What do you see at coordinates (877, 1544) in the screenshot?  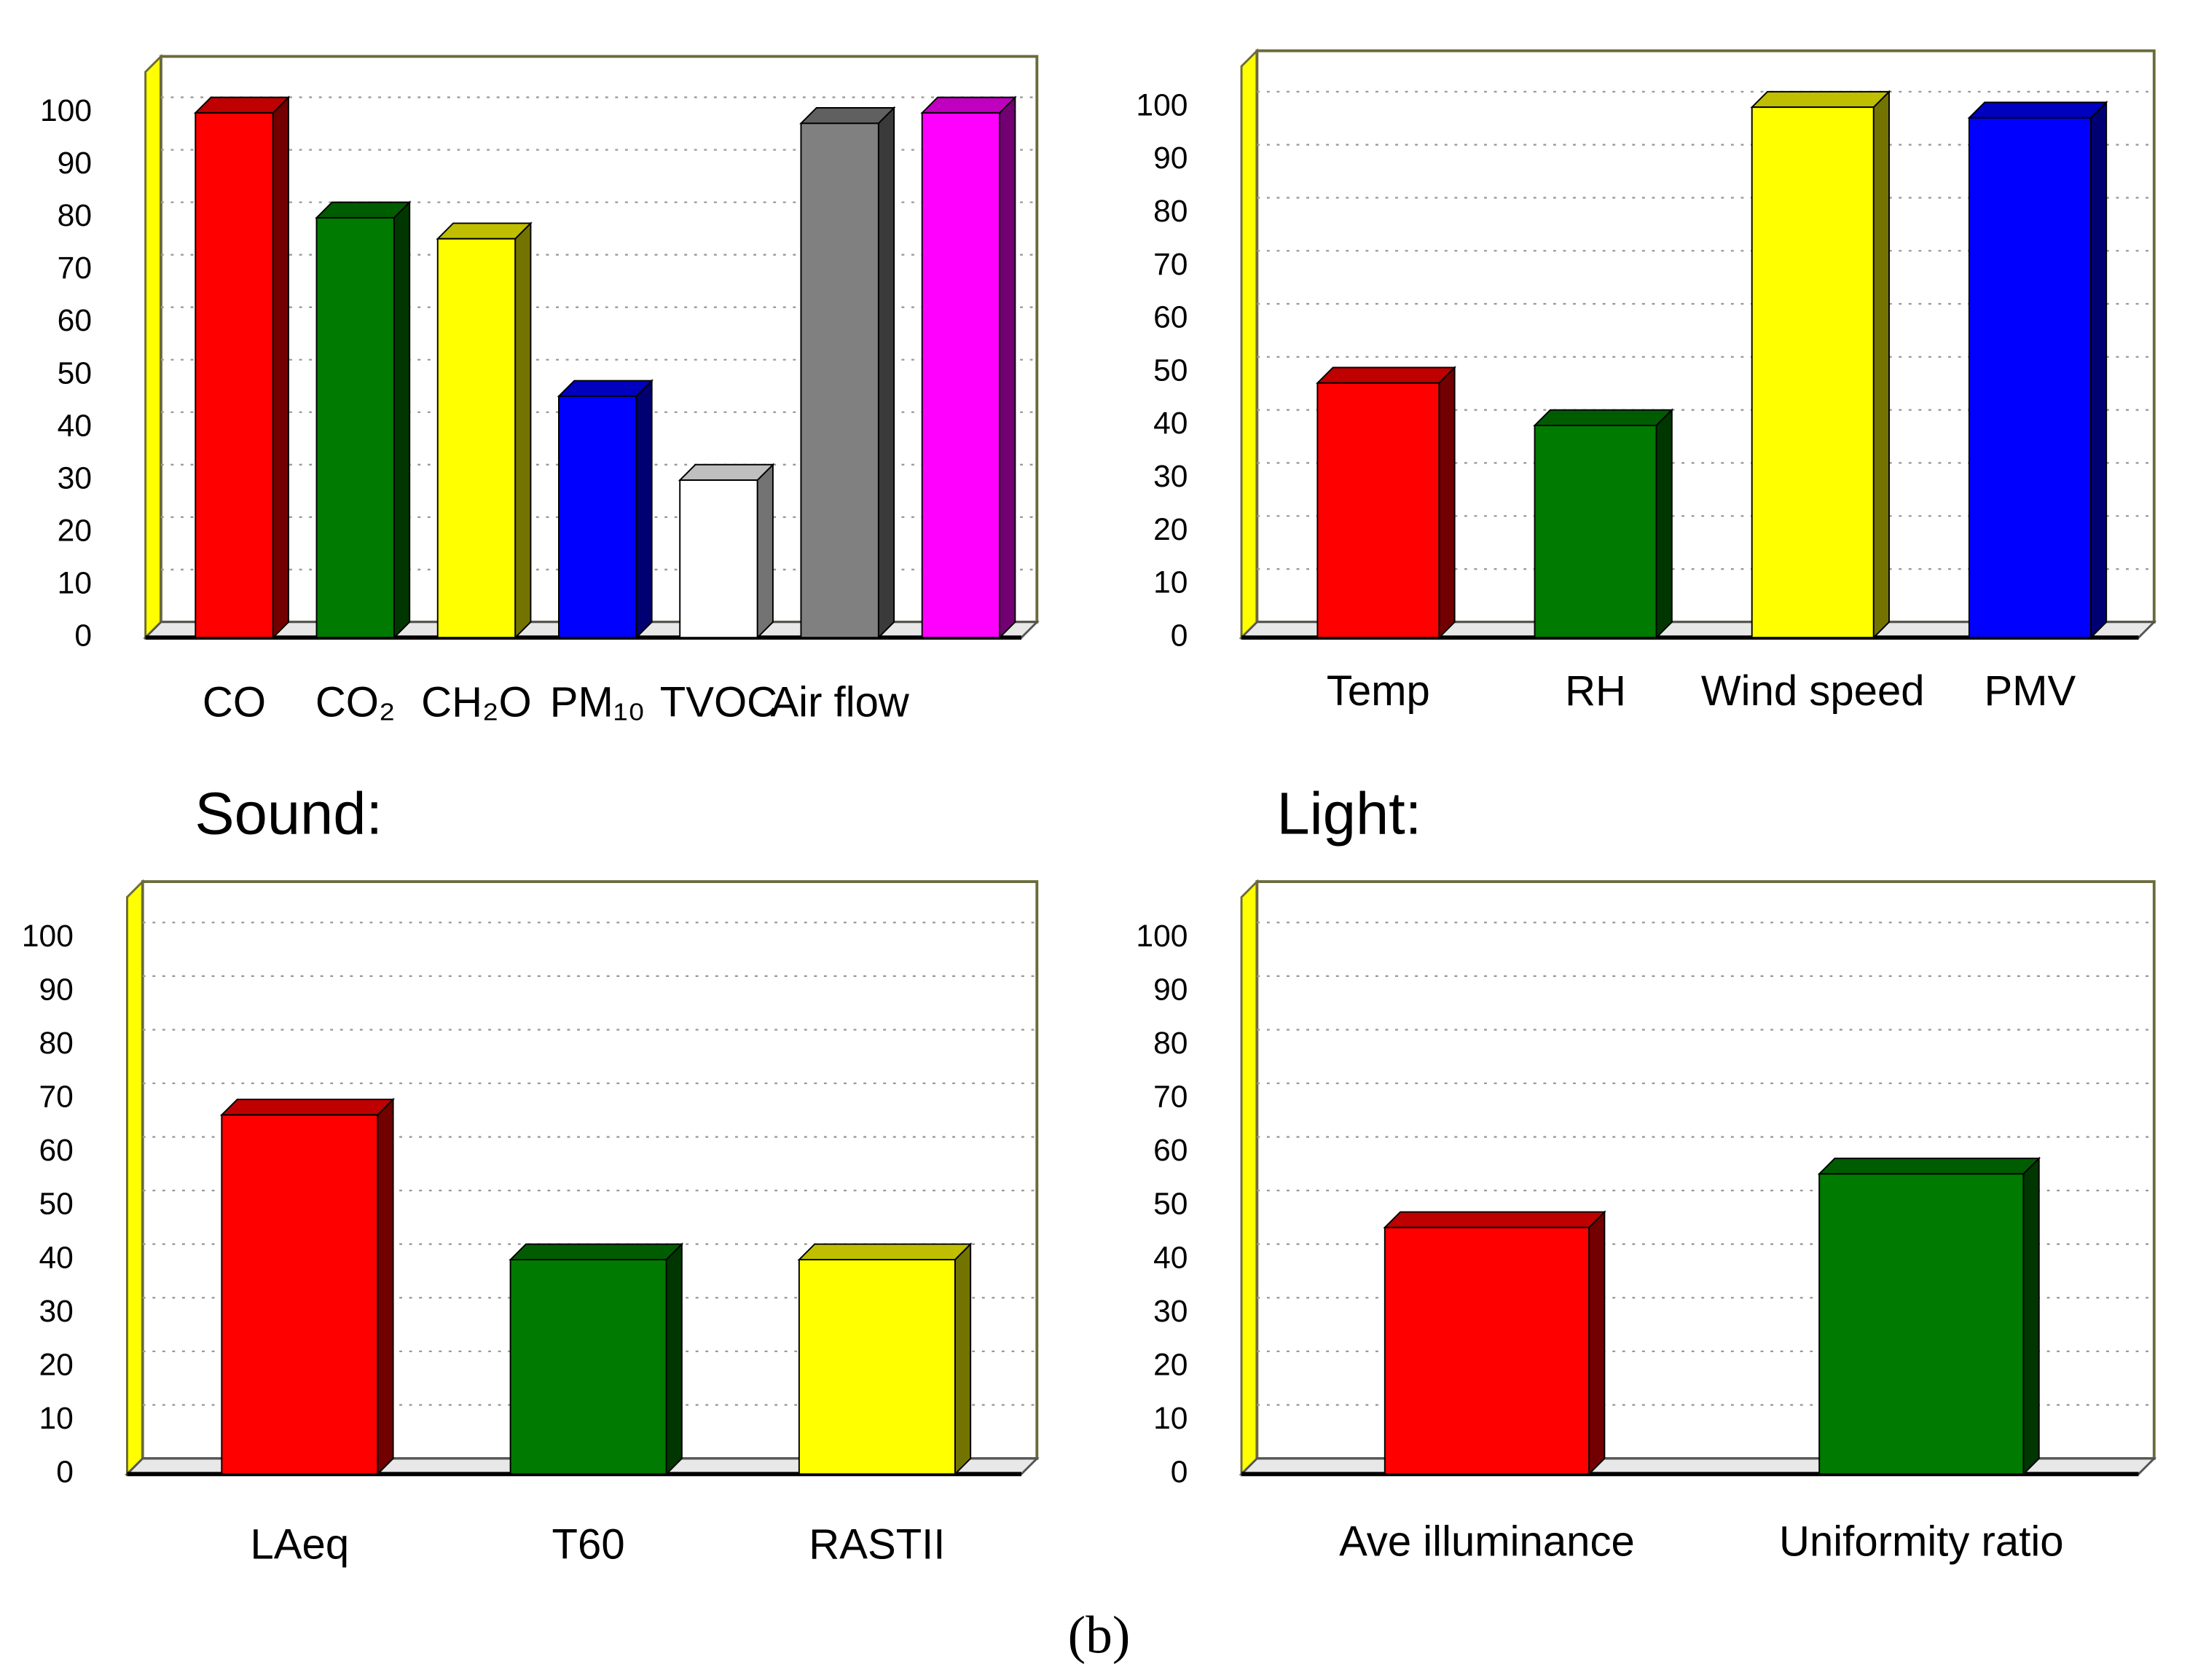 I see `x-tick-label: RASTII` at bounding box center [877, 1544].